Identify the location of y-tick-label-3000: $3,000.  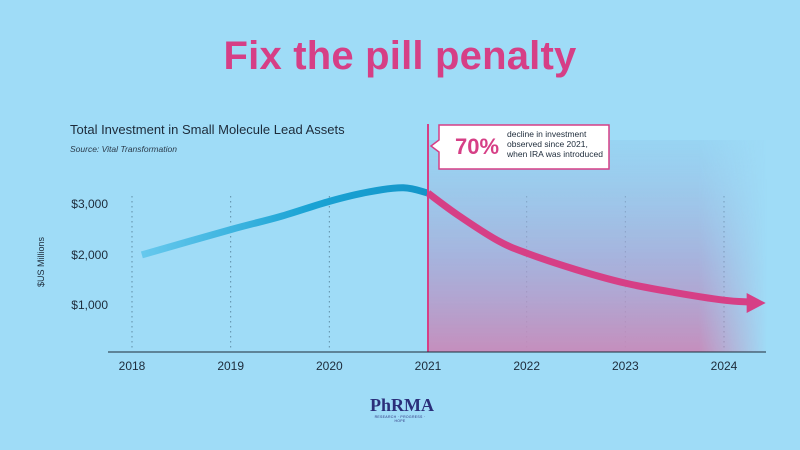
(89, 204).